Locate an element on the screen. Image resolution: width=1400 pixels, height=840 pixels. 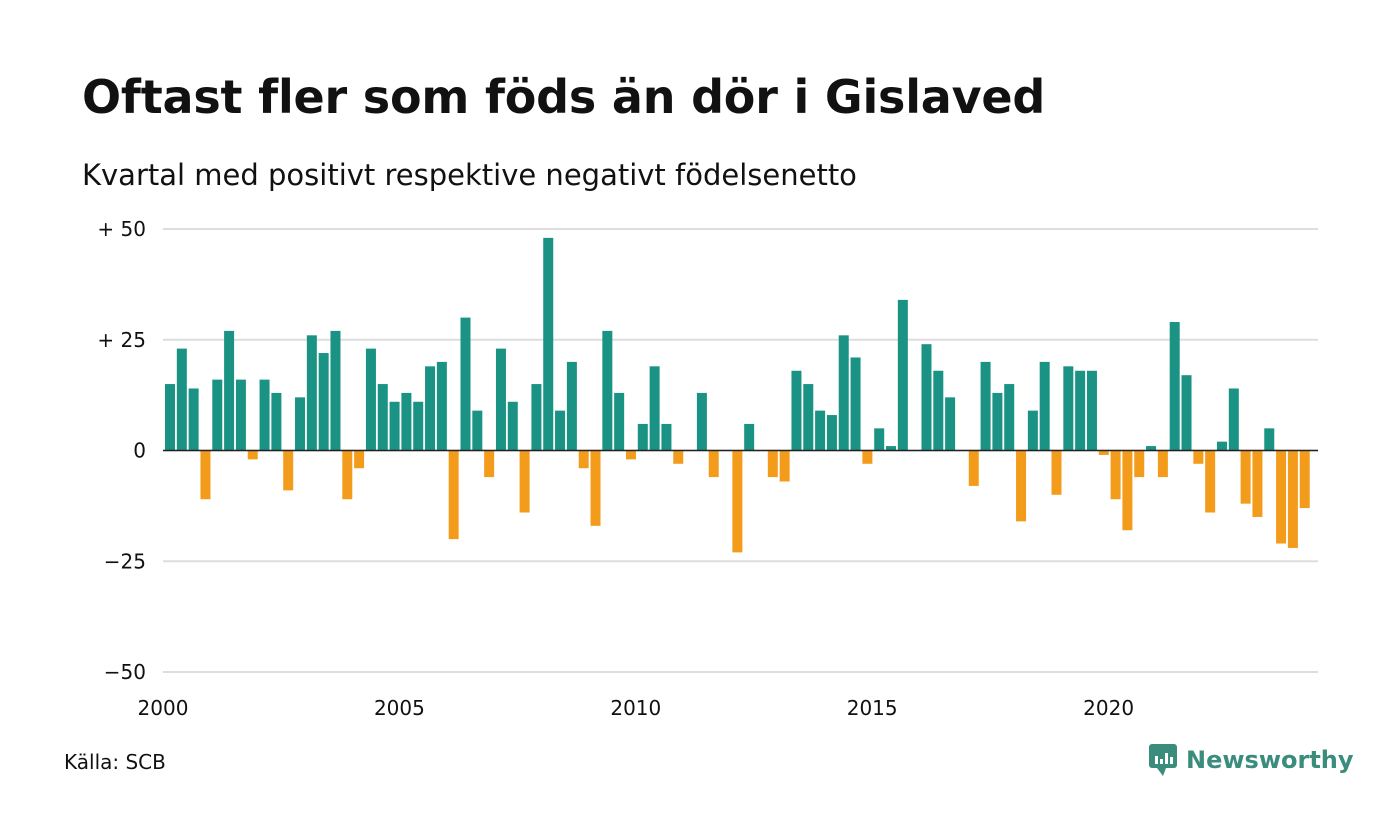
y-axis: + 50 + 25 0 −25 −50 is located at coordinates (121, 450).